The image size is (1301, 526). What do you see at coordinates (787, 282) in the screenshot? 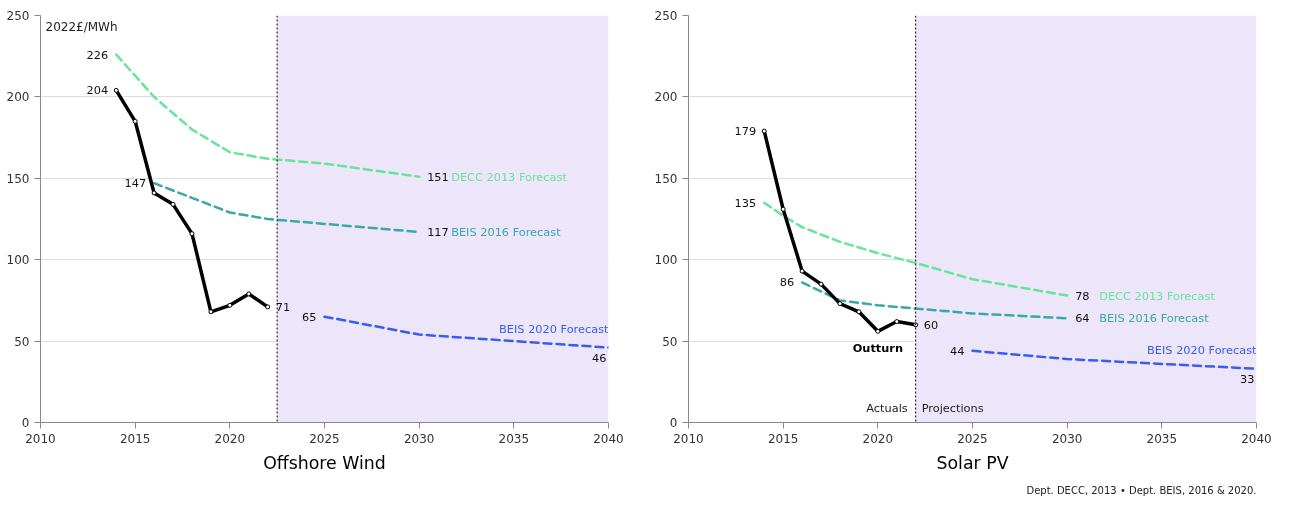
I see `data-label: 86` at bounding box center [787, 282].